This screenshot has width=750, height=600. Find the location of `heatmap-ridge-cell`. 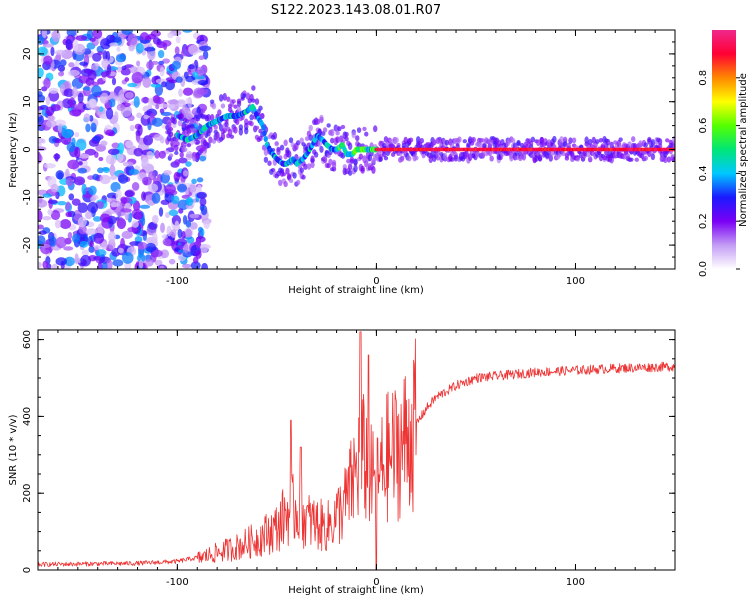

heatmap-ridge-cell is located at coordinates (265, 138).